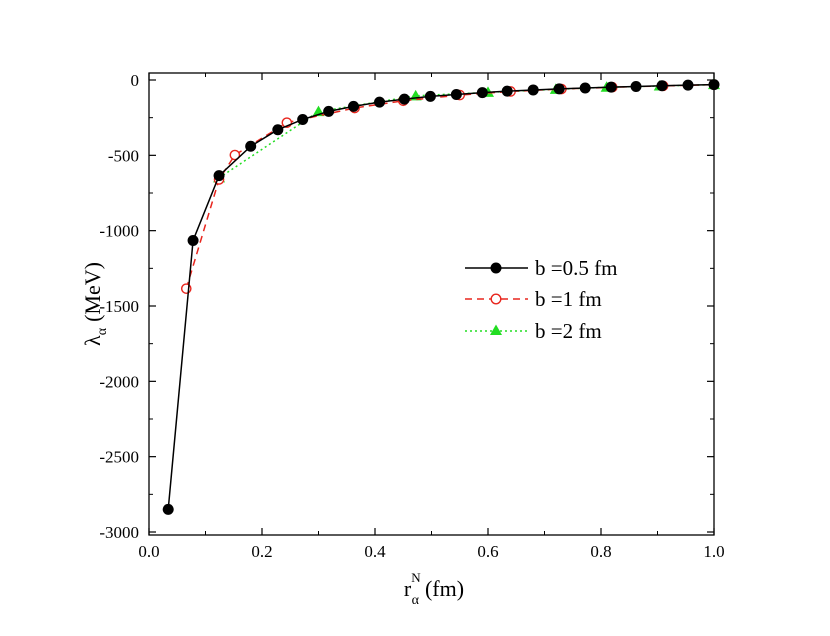 The width and height of the screenshot is (830, 636). I want to click on y-tick-label: -1500, so click(119, 306).